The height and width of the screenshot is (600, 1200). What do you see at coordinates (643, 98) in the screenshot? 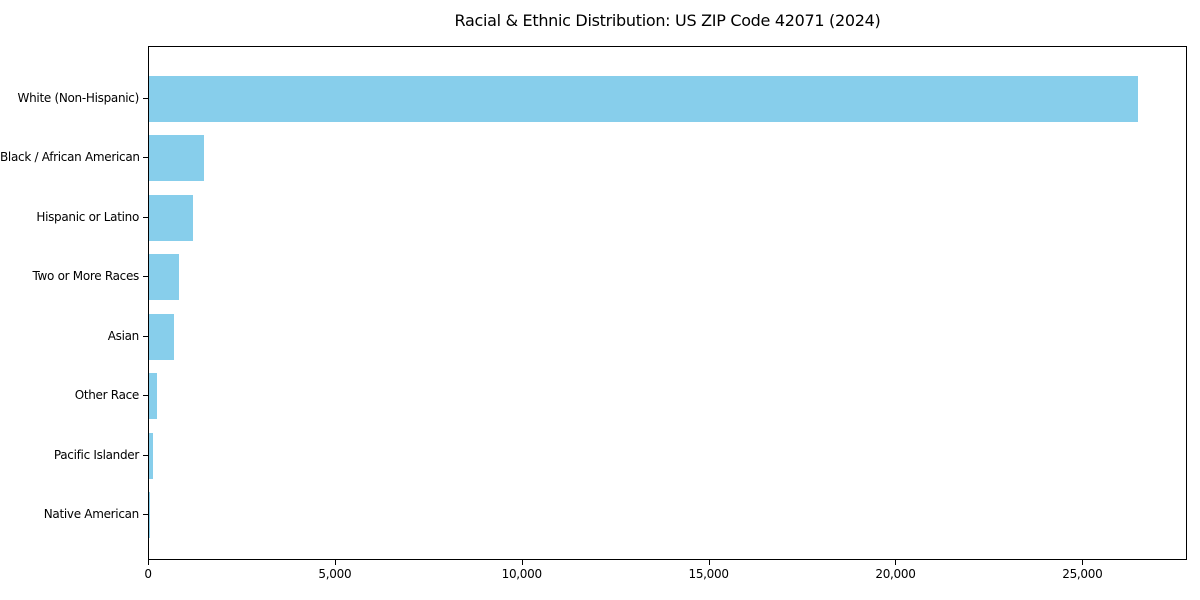
I see `bar-white-non-hispanic` at bounding box center [643, 98].